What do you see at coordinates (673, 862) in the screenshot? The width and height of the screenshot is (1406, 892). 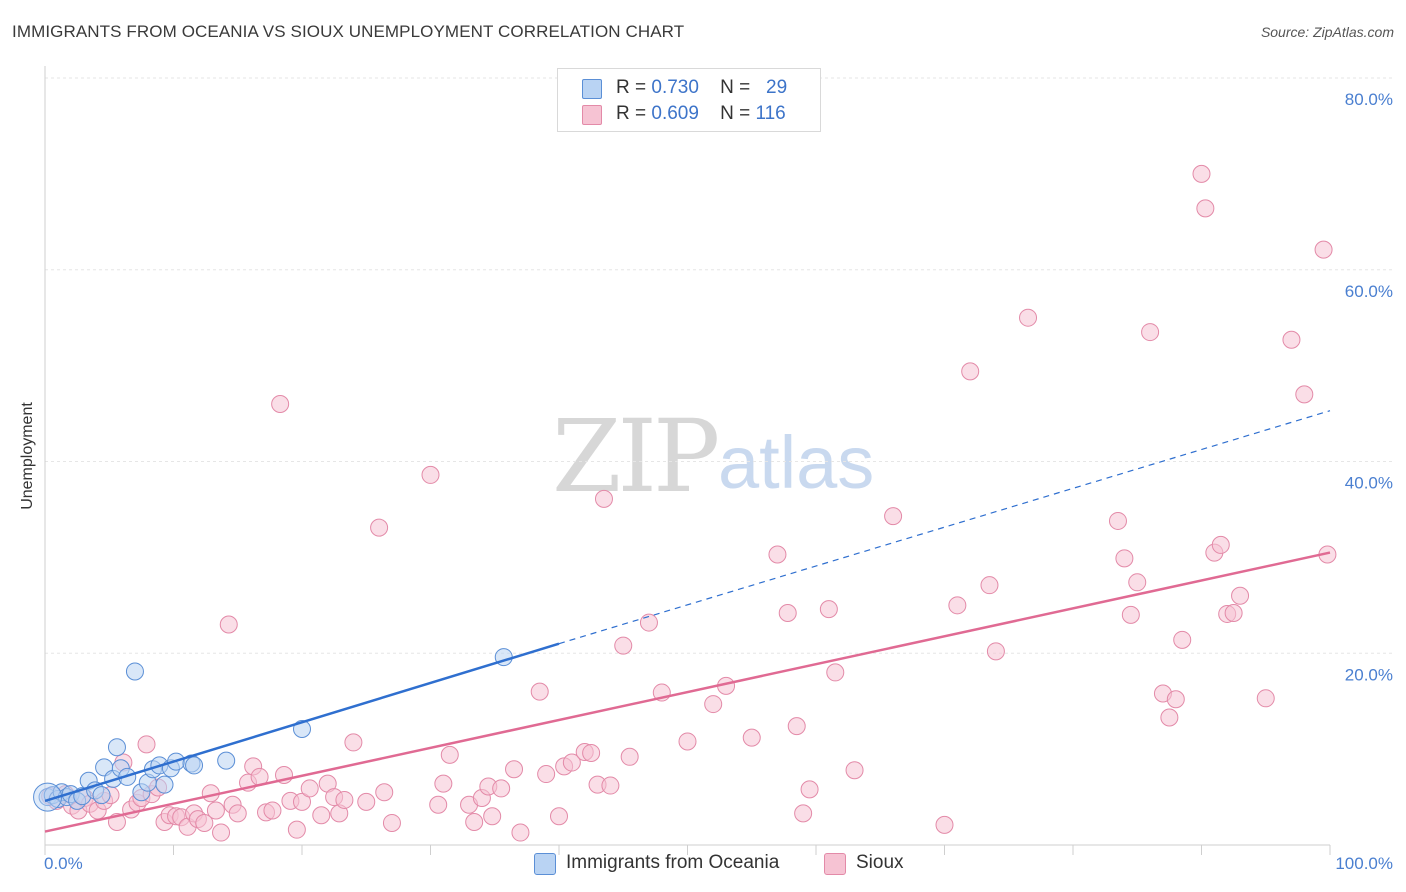 I see `legend-label-oceania: Immigrants from Oceania` at bounding box center [673, 862].